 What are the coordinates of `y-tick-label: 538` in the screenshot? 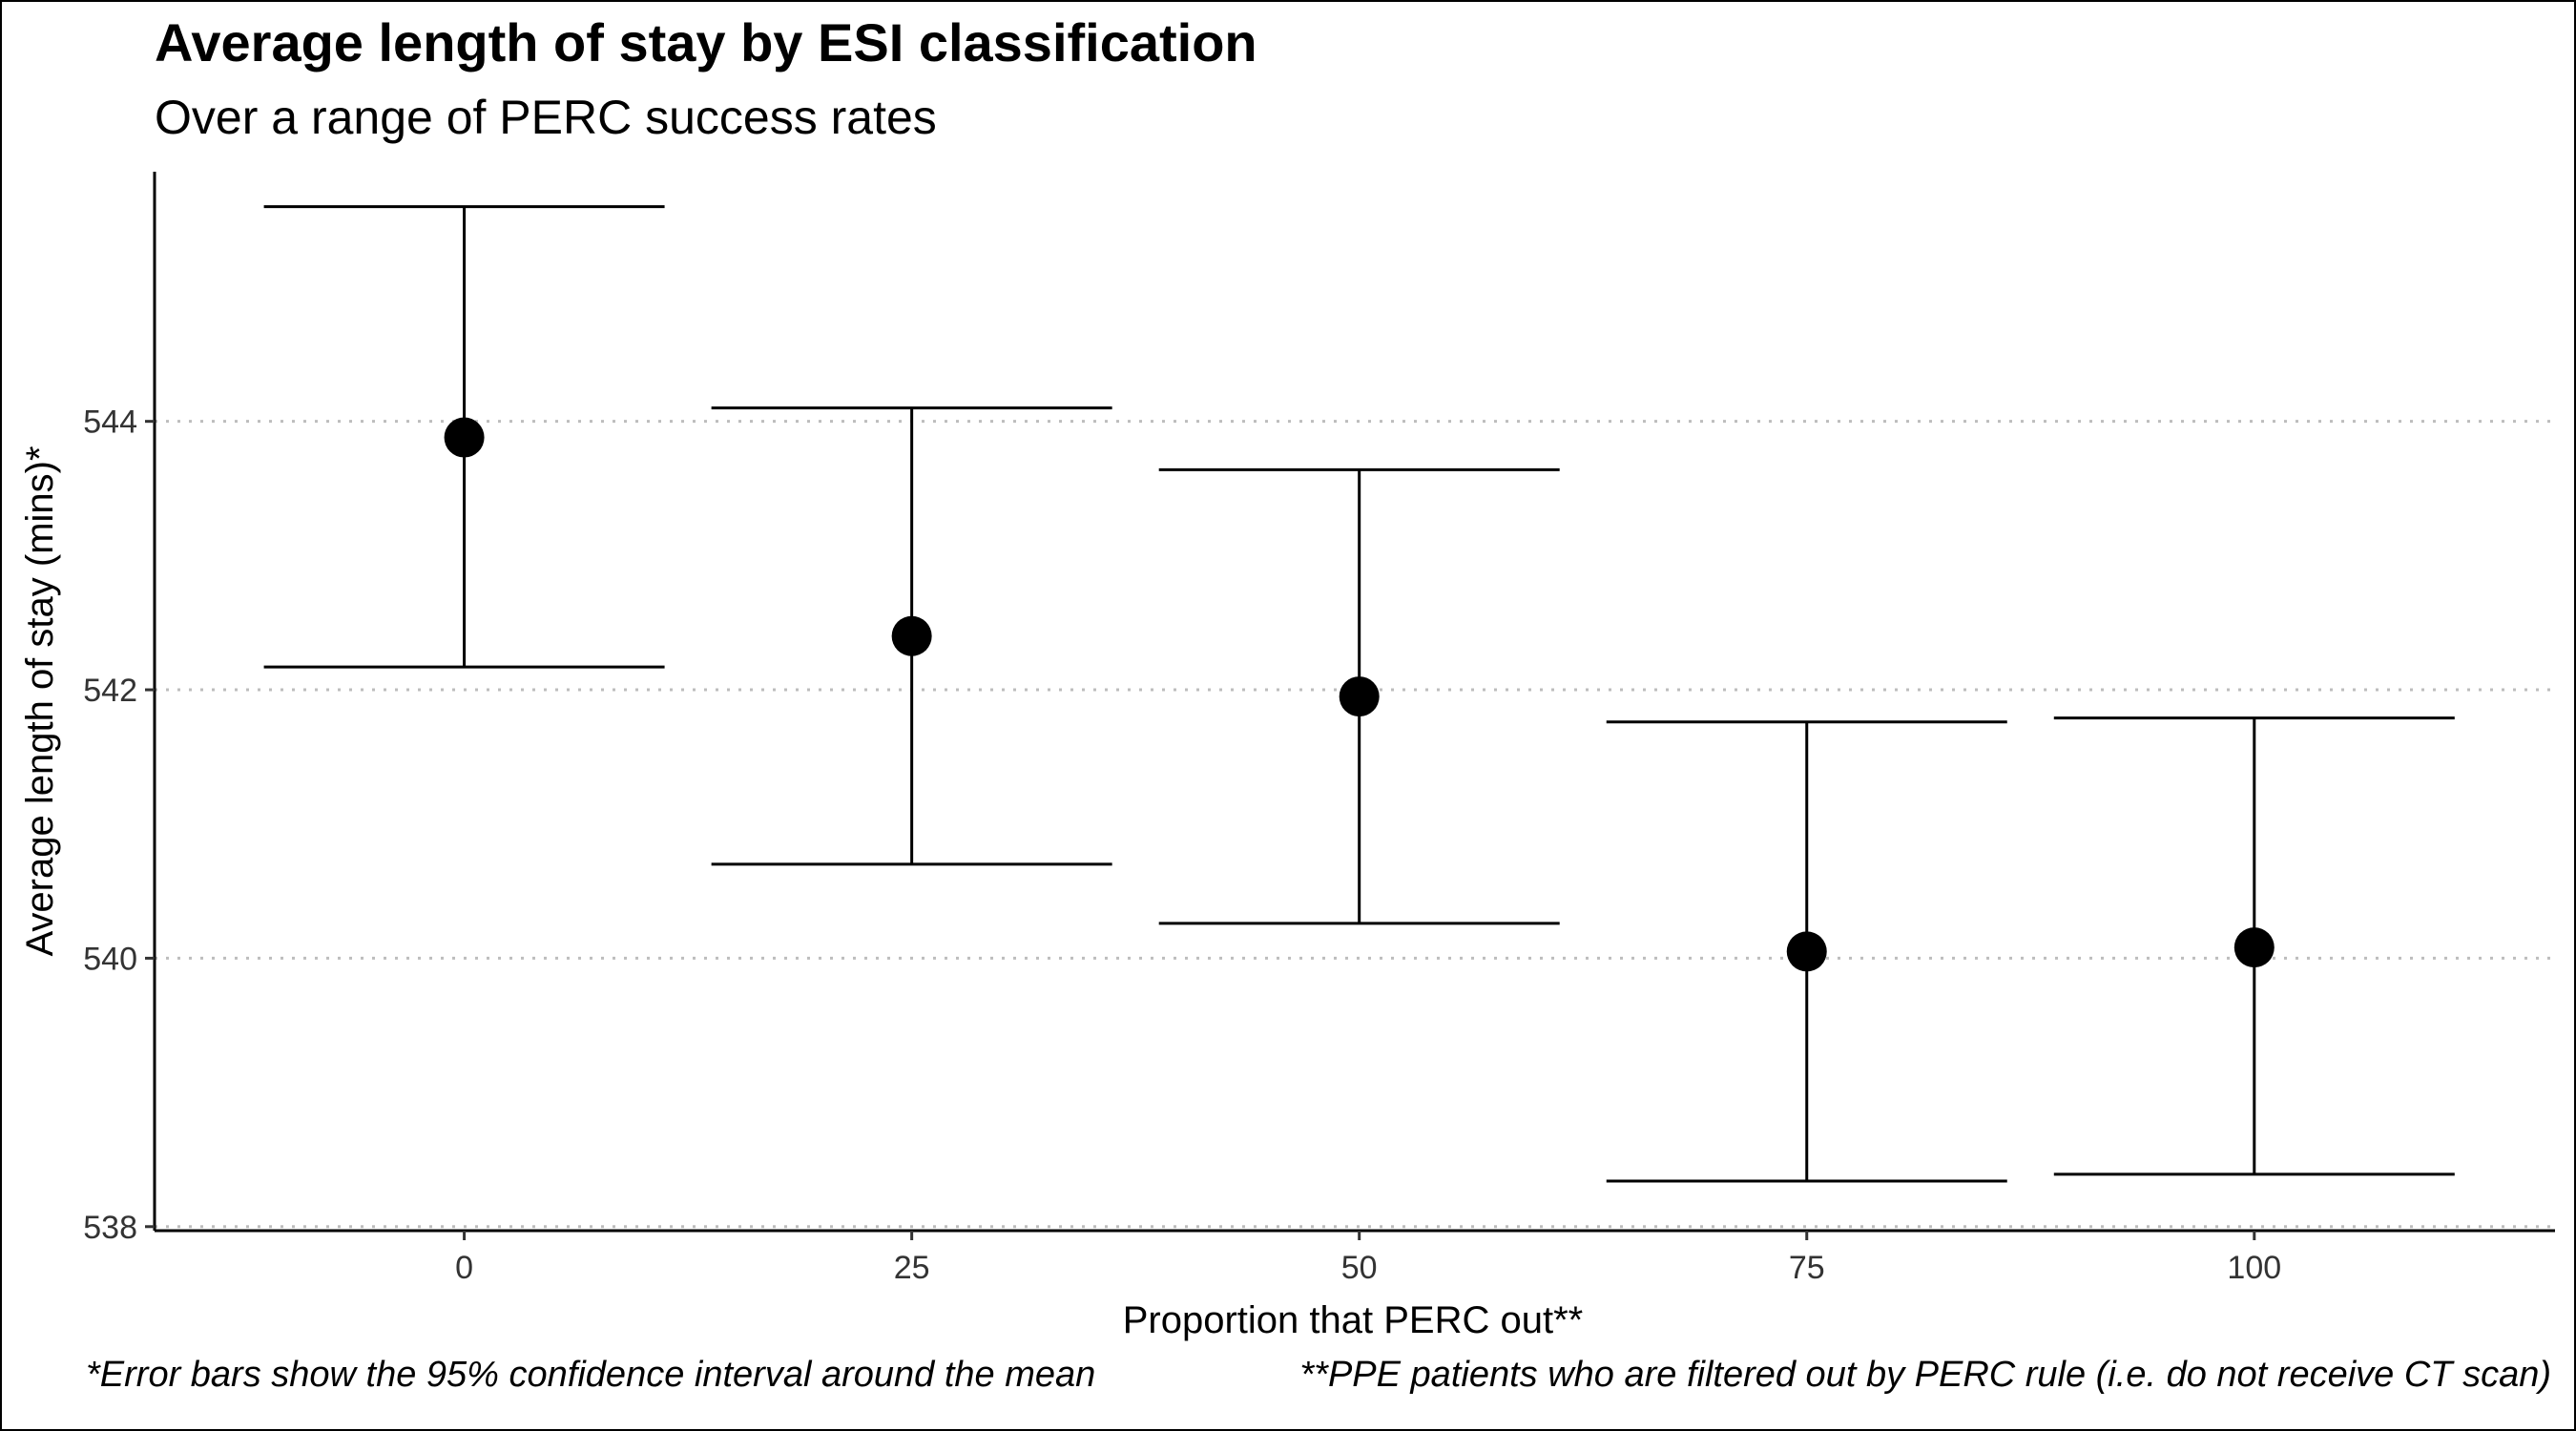 It's located at (110, 1228).